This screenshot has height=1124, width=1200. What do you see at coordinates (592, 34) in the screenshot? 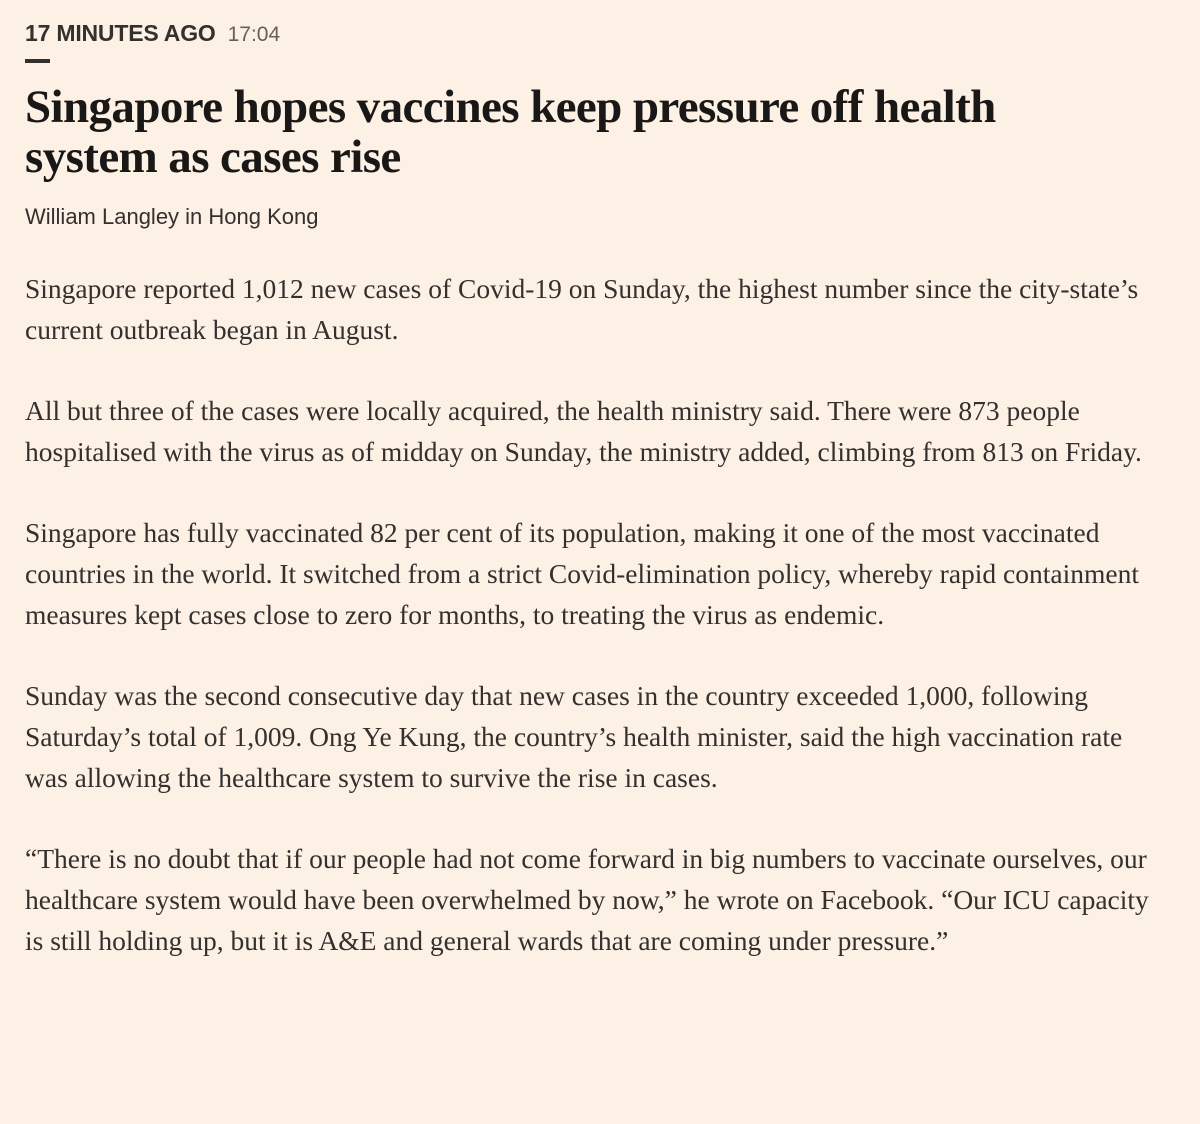
I see `article-meta: 17 MINUTES AGO 17:04` at bounding box center [592, 34].